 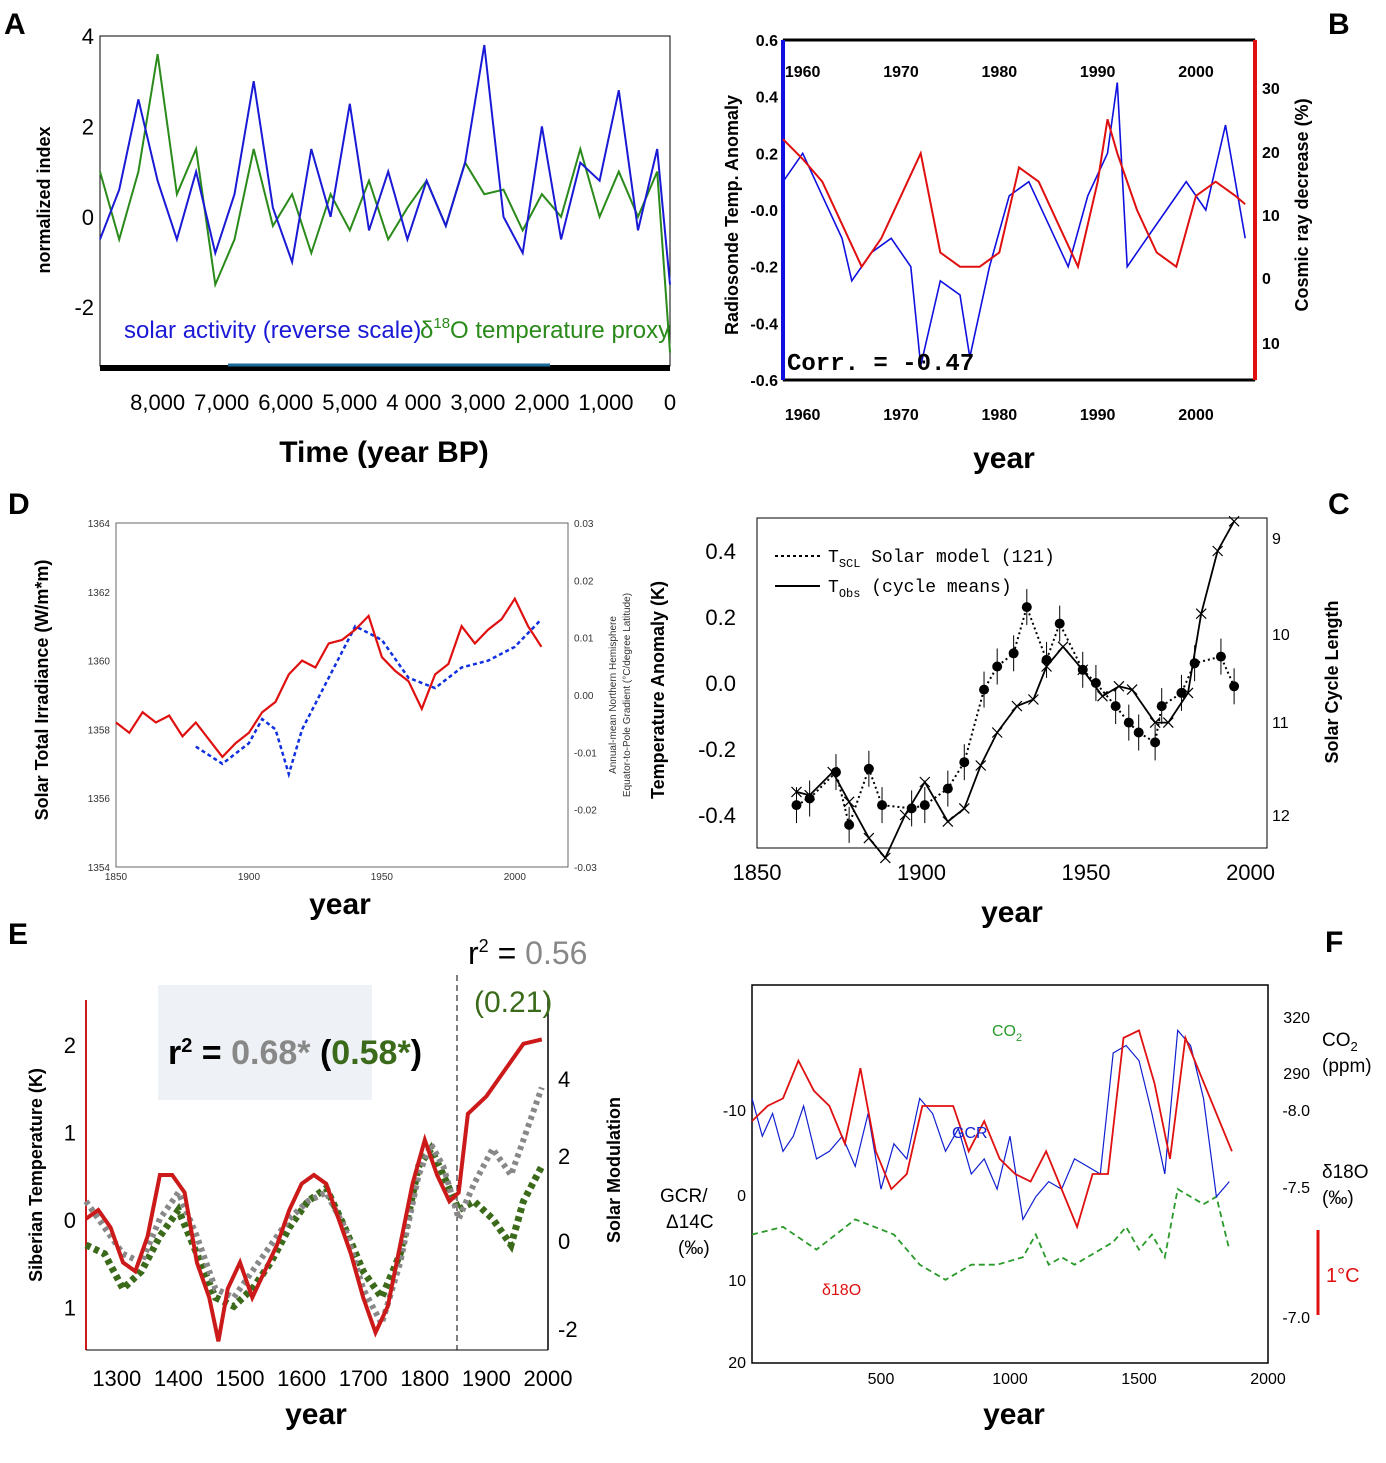 I want to click on x-tick-e-3: 1600, so click(x=301, y=1378).